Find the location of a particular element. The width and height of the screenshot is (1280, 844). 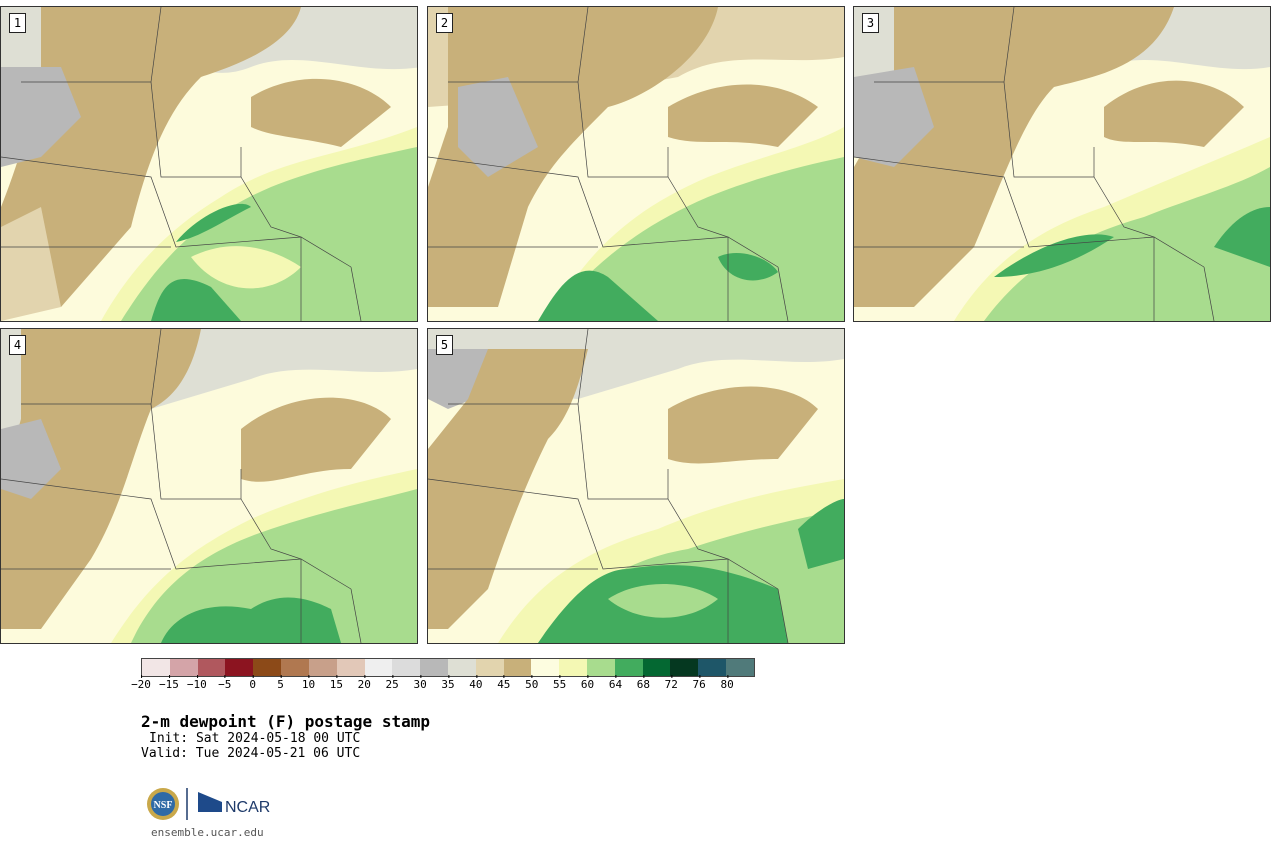

colorbar-tick-label: 76 is located at coordinates (699, 683).